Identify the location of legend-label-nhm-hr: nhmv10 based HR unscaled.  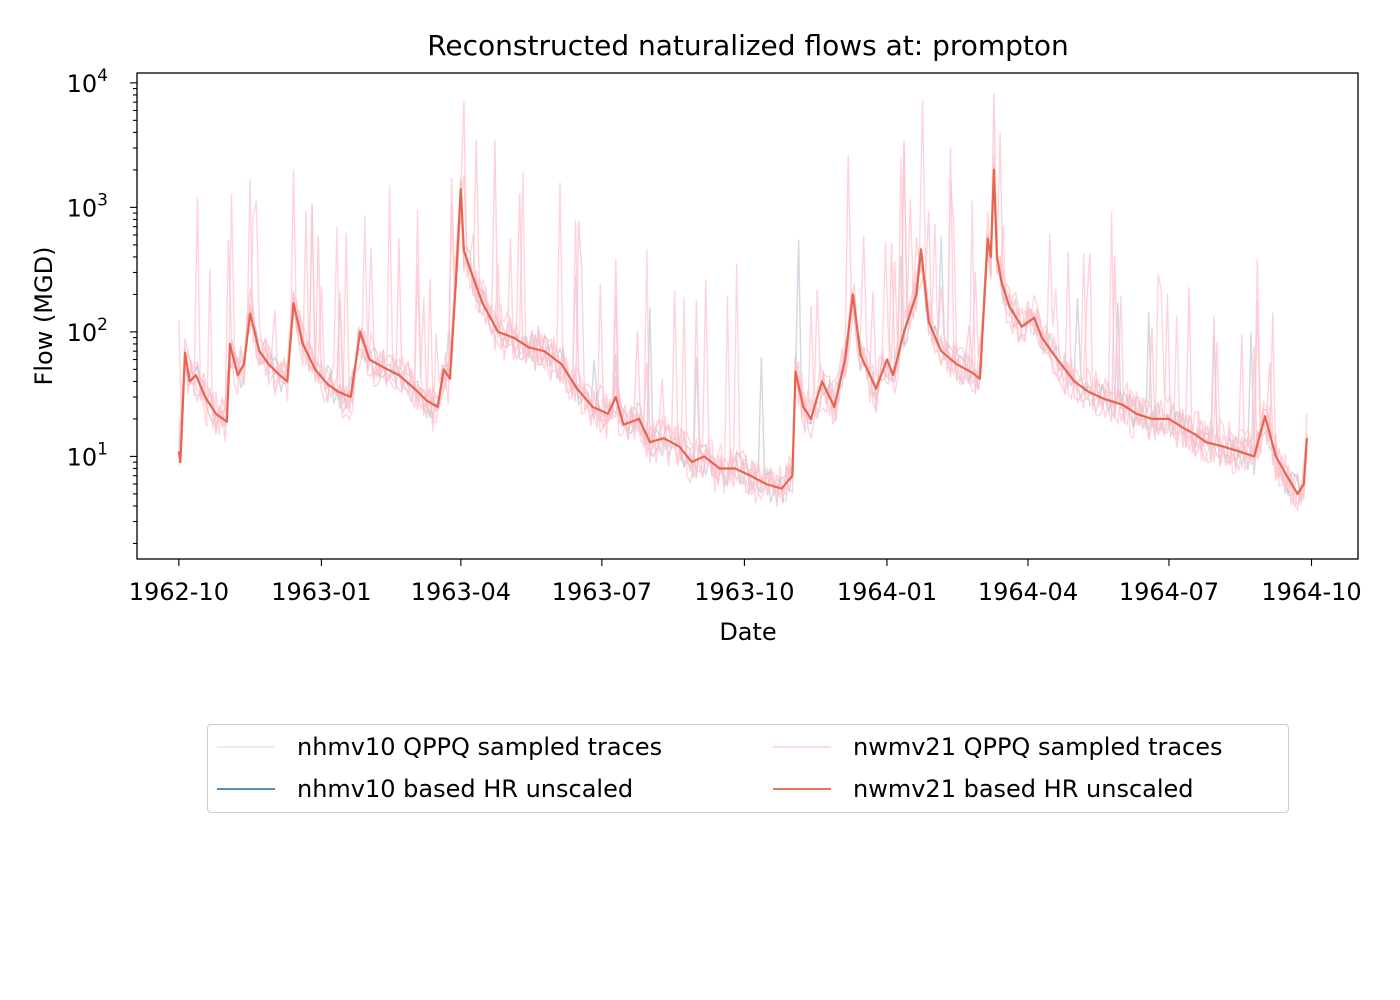
(465, 789).